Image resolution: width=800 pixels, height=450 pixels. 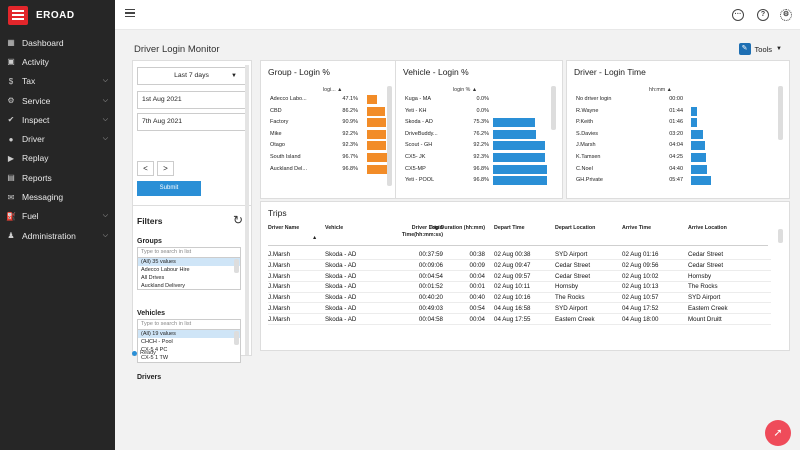 What do you see at coordinates (57, 177) in the screenshot?
I see `sidebar-item-reports: ▤ Reports` at bounding box center [57, 177].